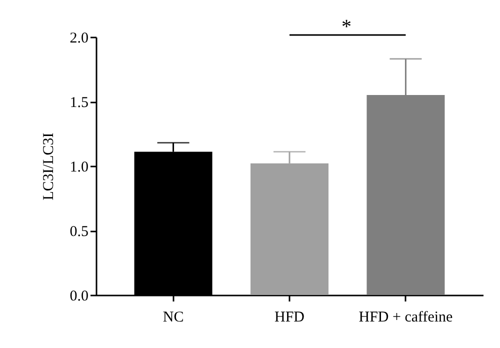  I want to click on x-tick-label: HFD + caffeine, so click(406, 318).